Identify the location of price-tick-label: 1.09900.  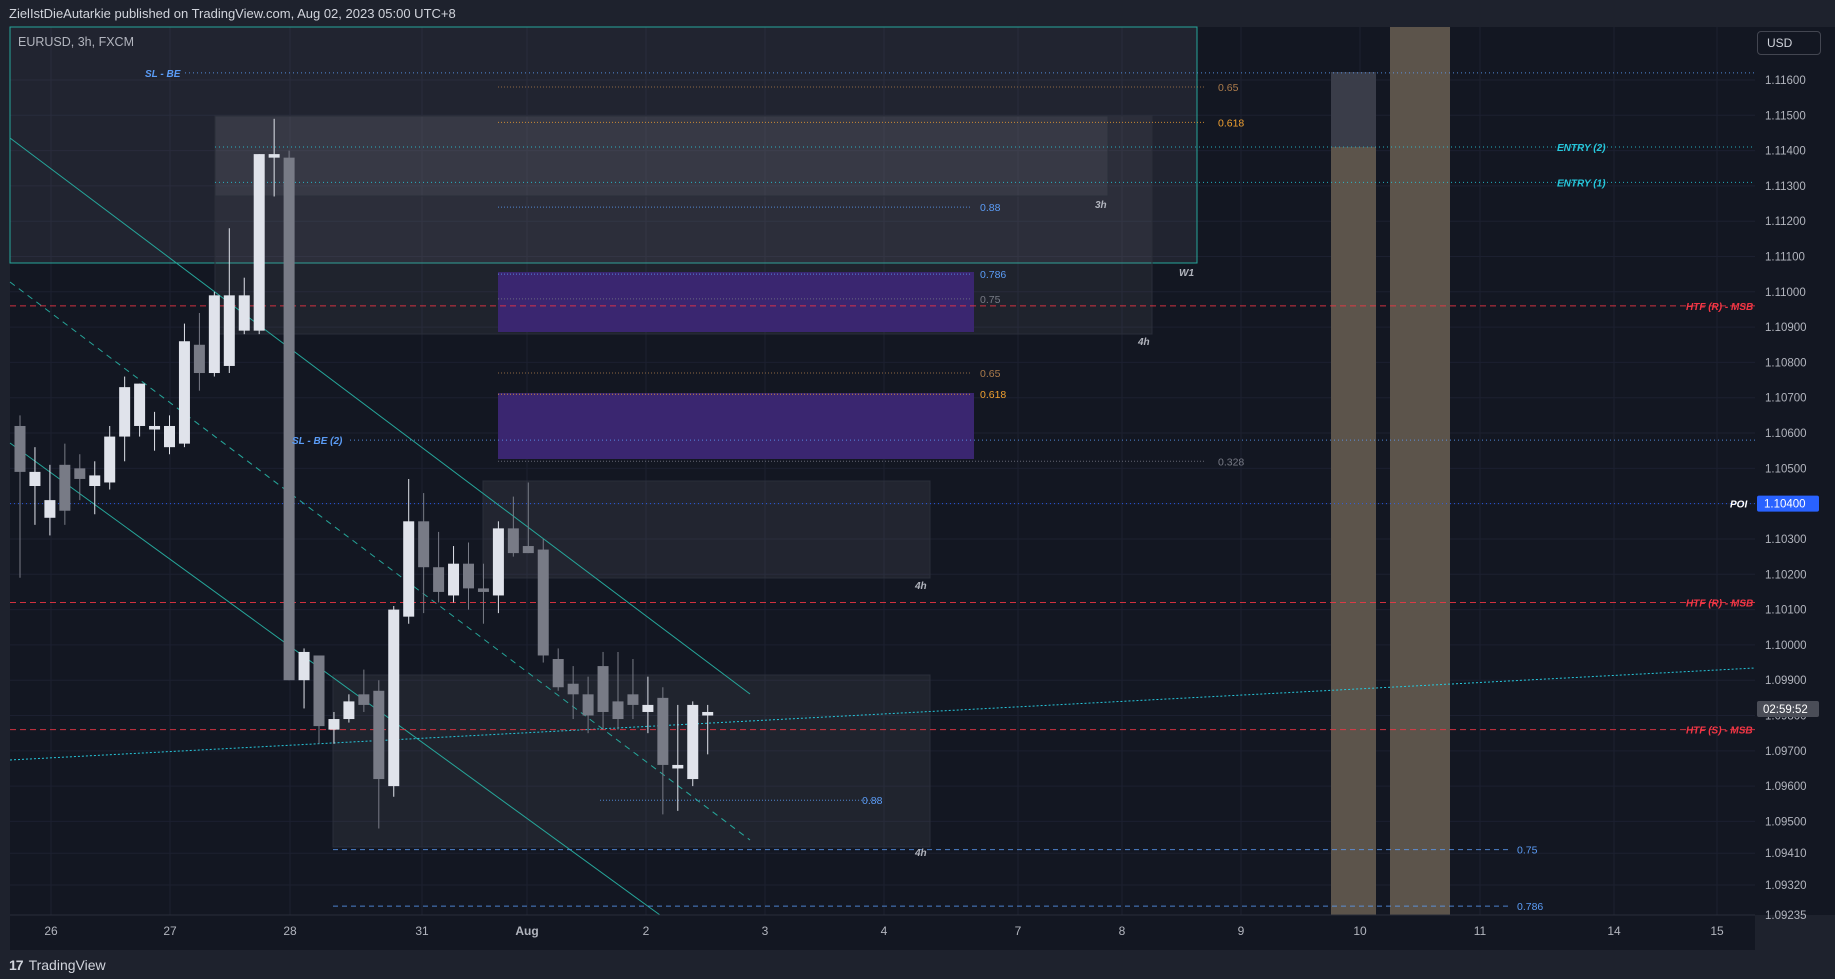
(1786, 681).